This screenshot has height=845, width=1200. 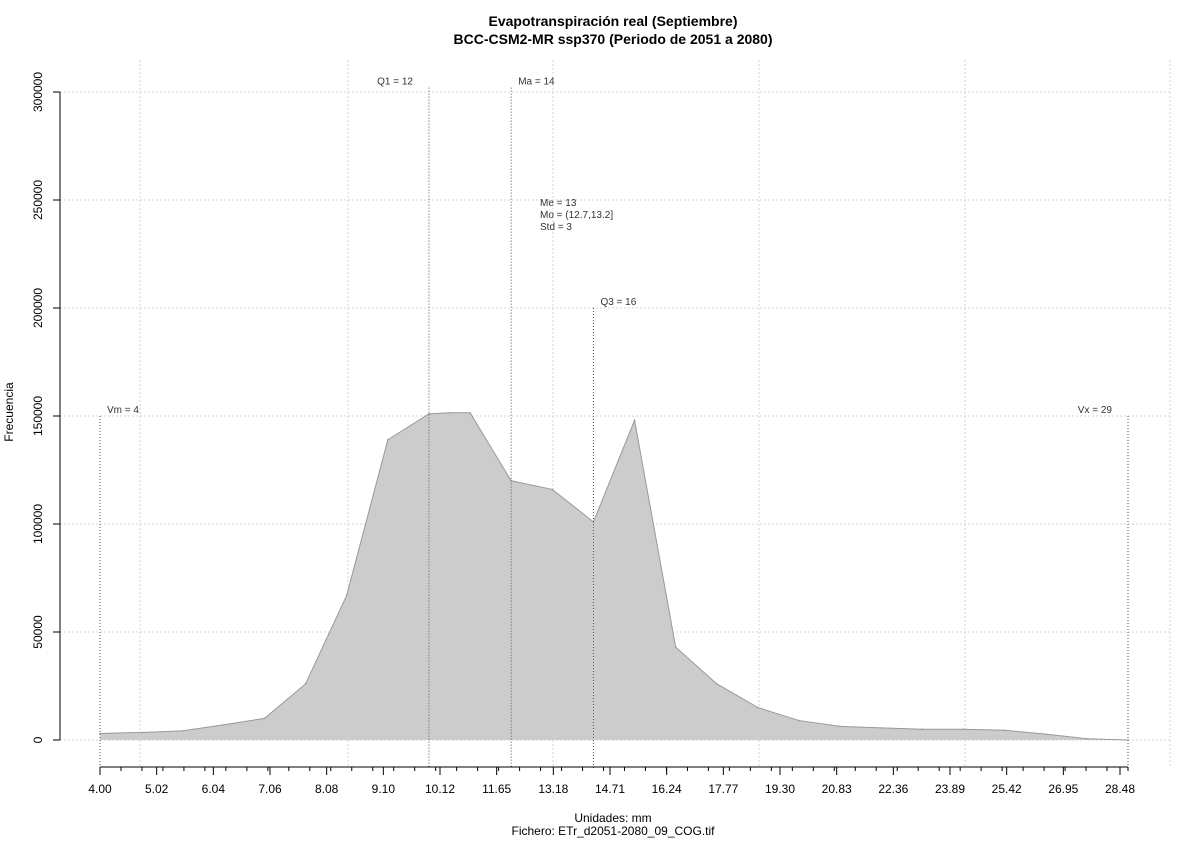 I want to click on x-tick-label: 9.10, so click(x=384, y=789).